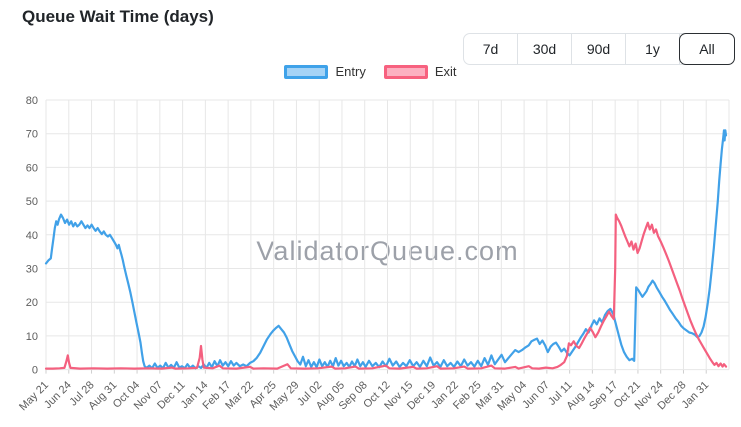 The image size is (741, 427). Describe the element at coordinates (32, 202) in the screenshot. I see `svg-text: 50` at that location.